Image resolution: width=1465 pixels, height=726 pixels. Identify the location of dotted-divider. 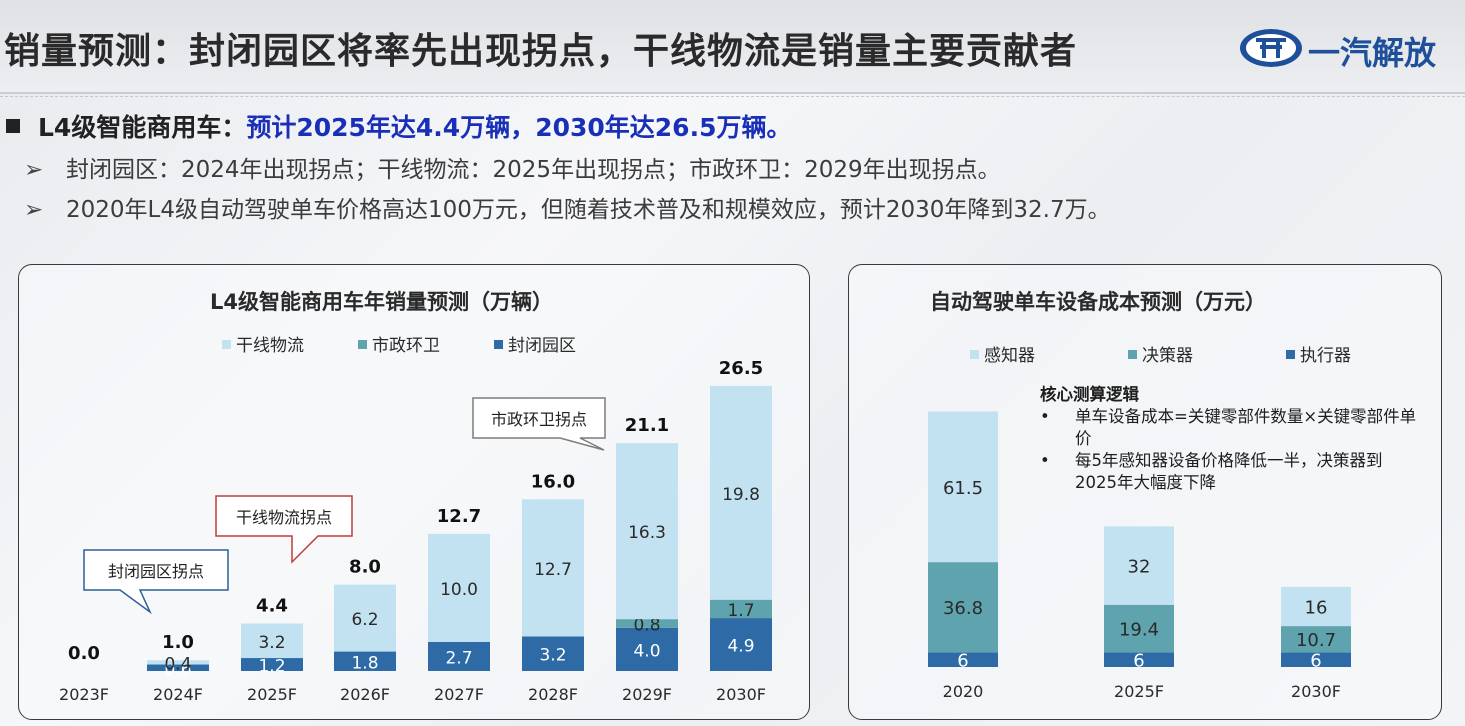
(732, 96).